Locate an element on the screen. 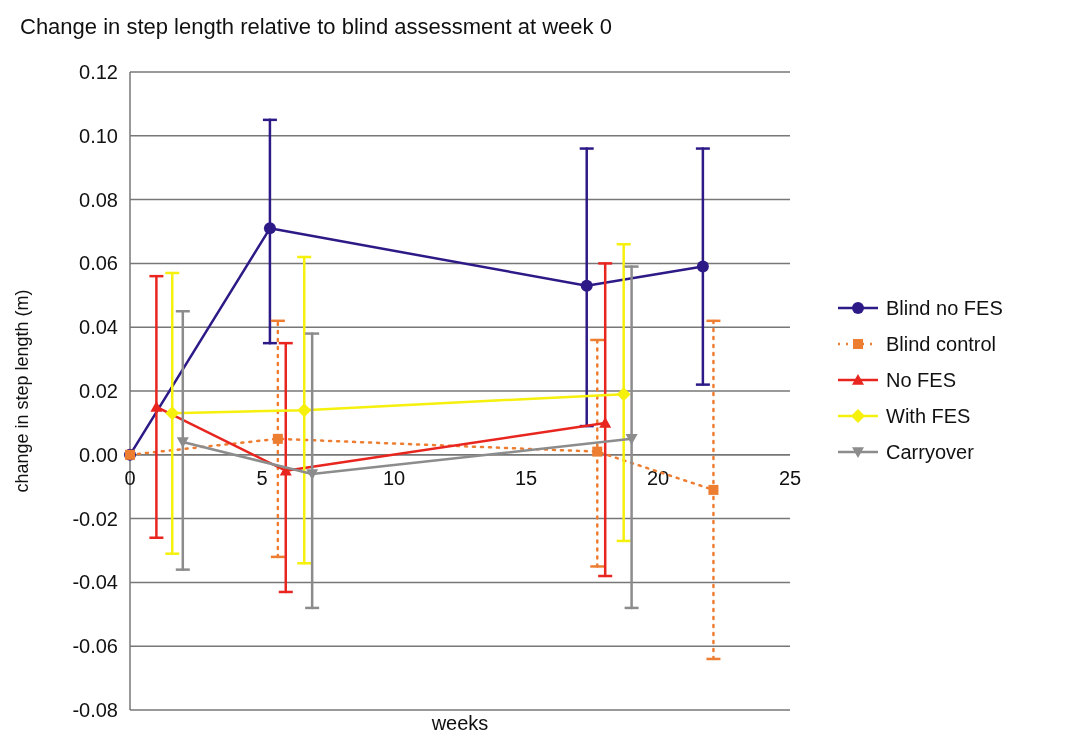 This screenshot has height=740, width=1070. y-tick-label: 0.02 is located at coordinates (98, 391).